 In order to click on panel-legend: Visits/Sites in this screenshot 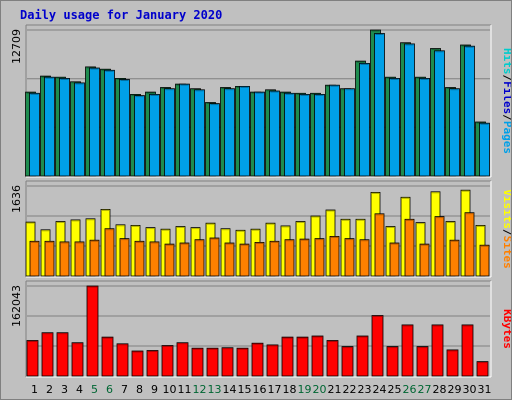, I will do `click(506, 229)`.